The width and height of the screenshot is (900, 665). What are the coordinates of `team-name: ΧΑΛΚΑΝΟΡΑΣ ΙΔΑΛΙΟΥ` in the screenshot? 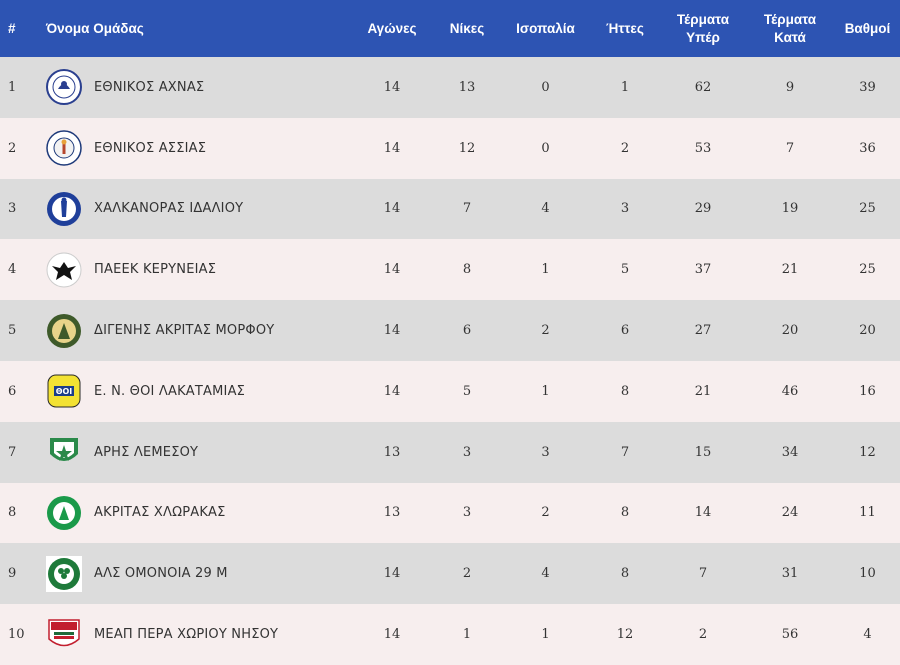 It's located at (169, 209).